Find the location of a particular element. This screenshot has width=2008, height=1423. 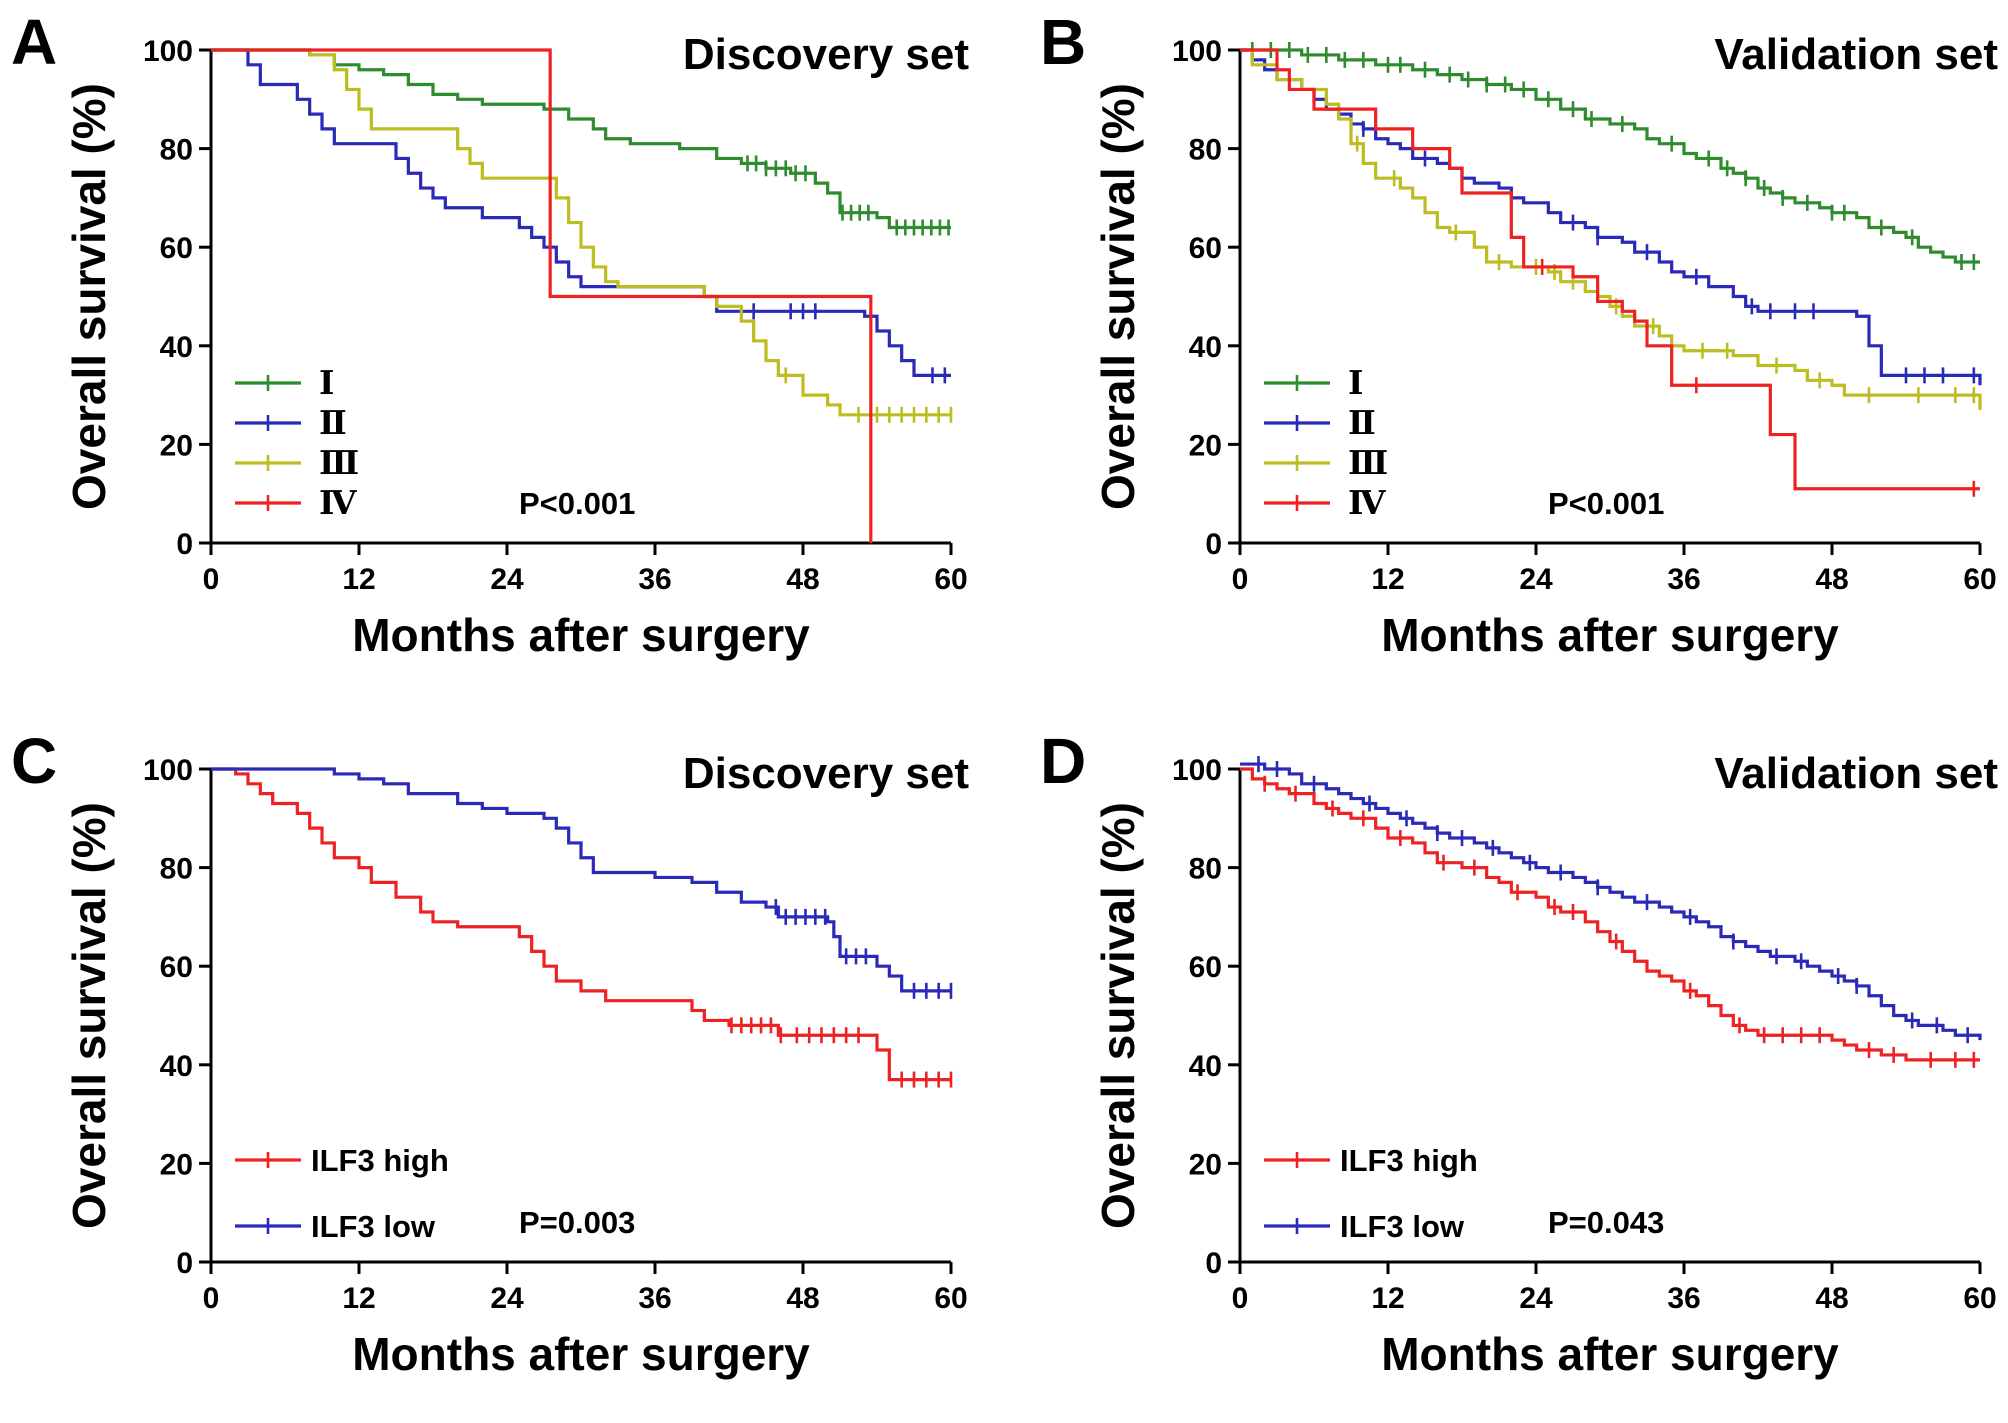

series-stage-II is located at coordinates (581, 216).